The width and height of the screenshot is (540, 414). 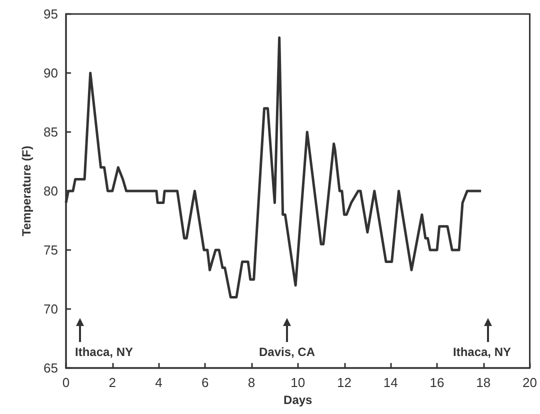 I want to click on x-tick-label: 14, so click(x=390, y=382).